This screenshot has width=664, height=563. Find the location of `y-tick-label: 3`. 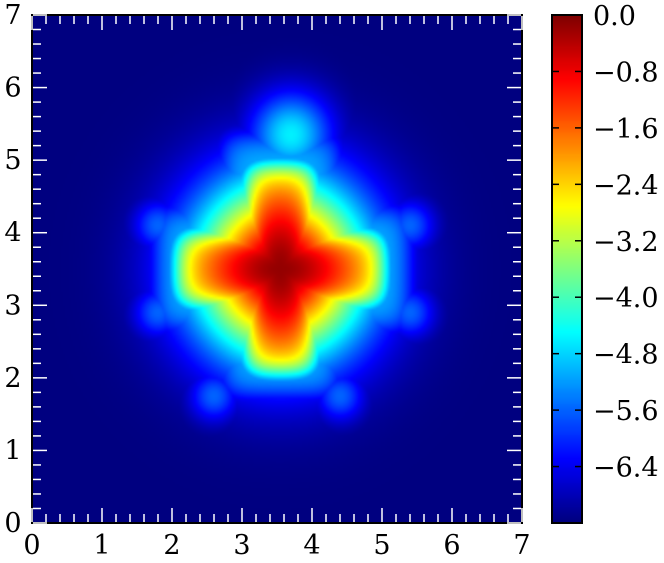

y-tick-label: 3 is located at coordinates (12, 305).